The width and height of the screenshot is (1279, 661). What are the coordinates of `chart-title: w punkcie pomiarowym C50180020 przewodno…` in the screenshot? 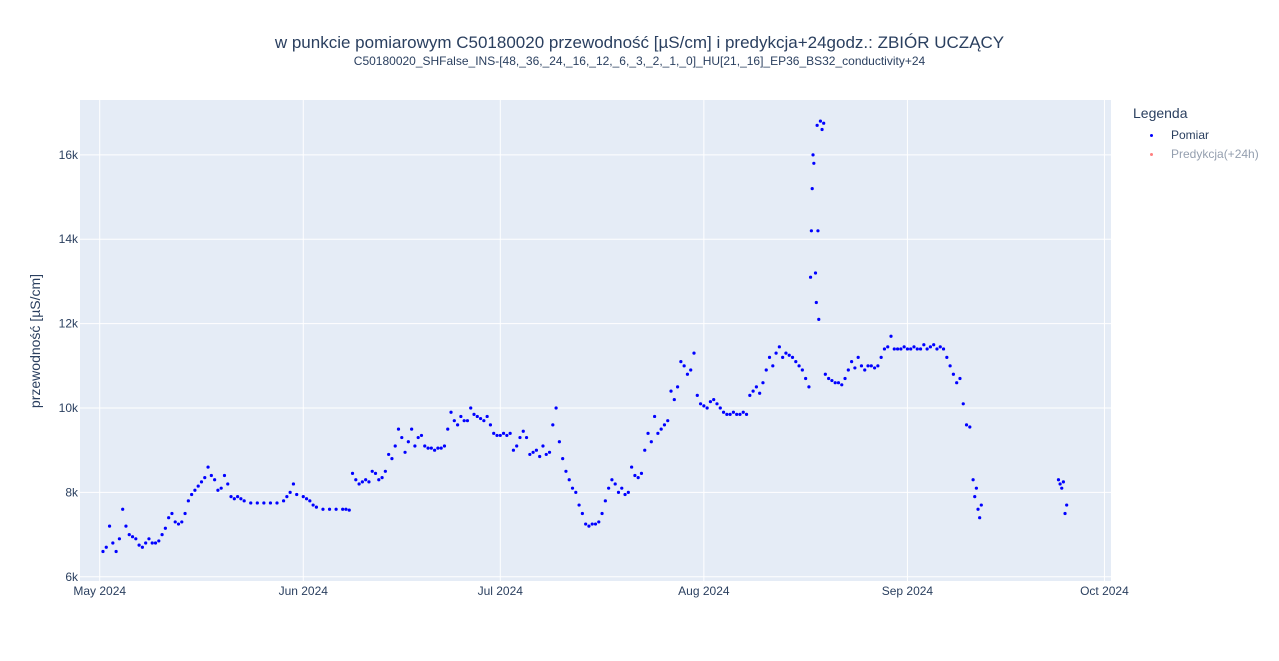 It's located at (639, 42).